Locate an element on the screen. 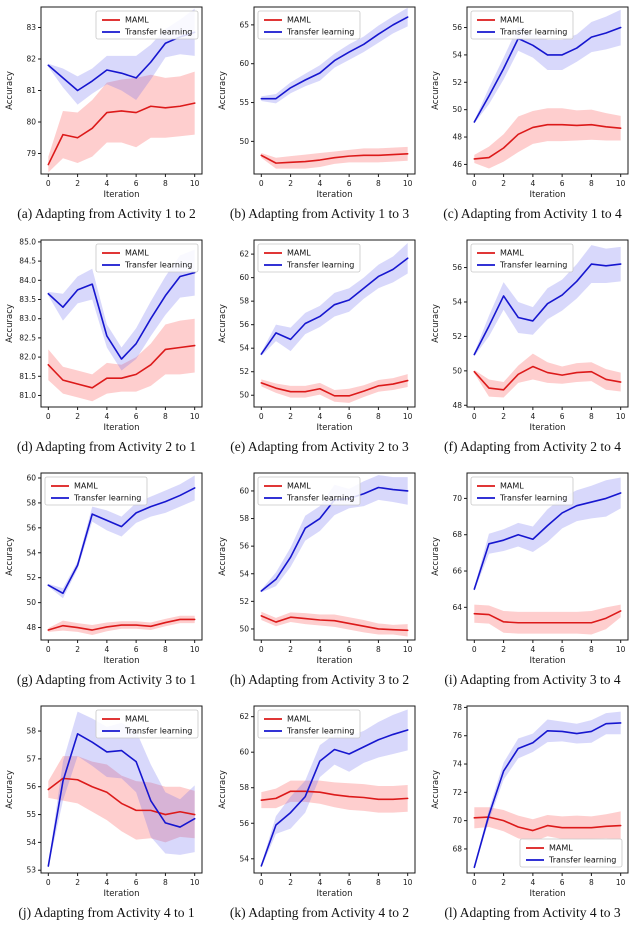 The height and width of the screenshot is (932, 640). y-tick-label: 82 is located at coordinates (31, 58).